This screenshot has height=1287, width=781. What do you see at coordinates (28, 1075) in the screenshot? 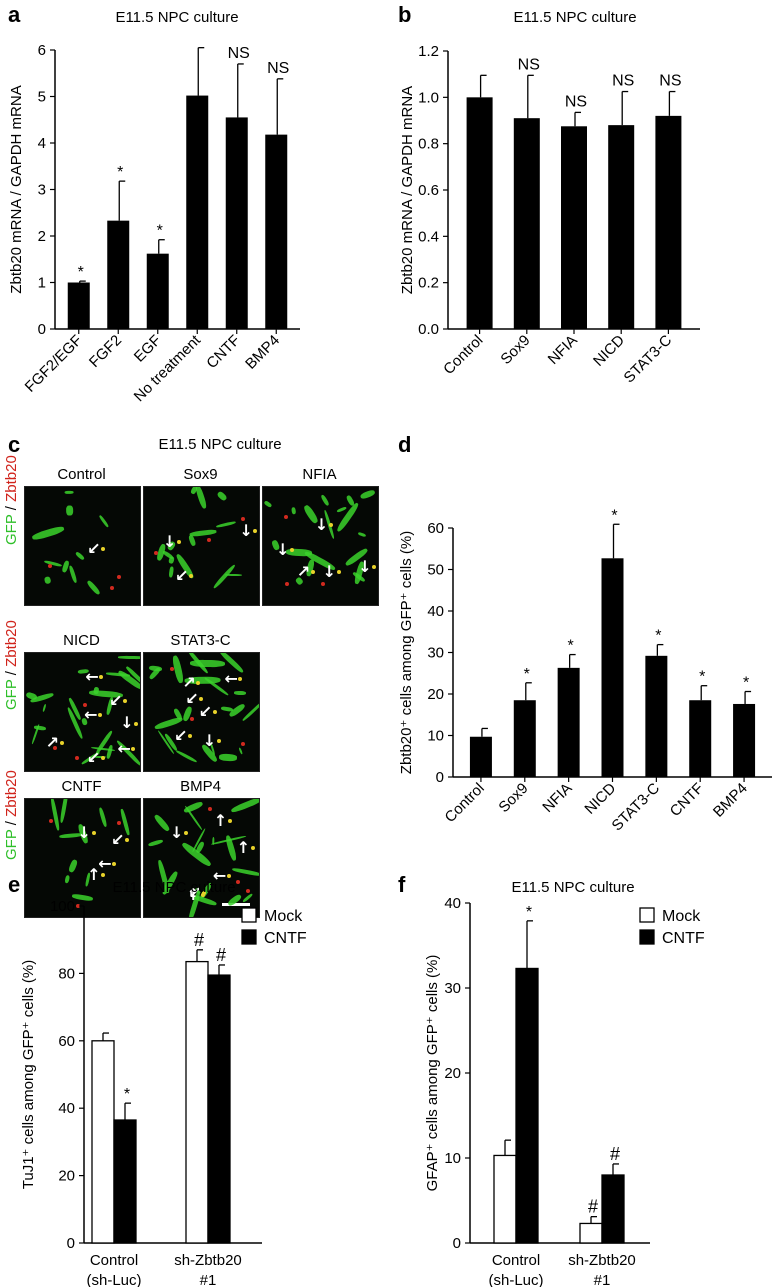
I see `chart-e-y-axis-label: TuJ1⁺ cells among GFP⁺ cells (%)` at bounding box center [28, 1075].